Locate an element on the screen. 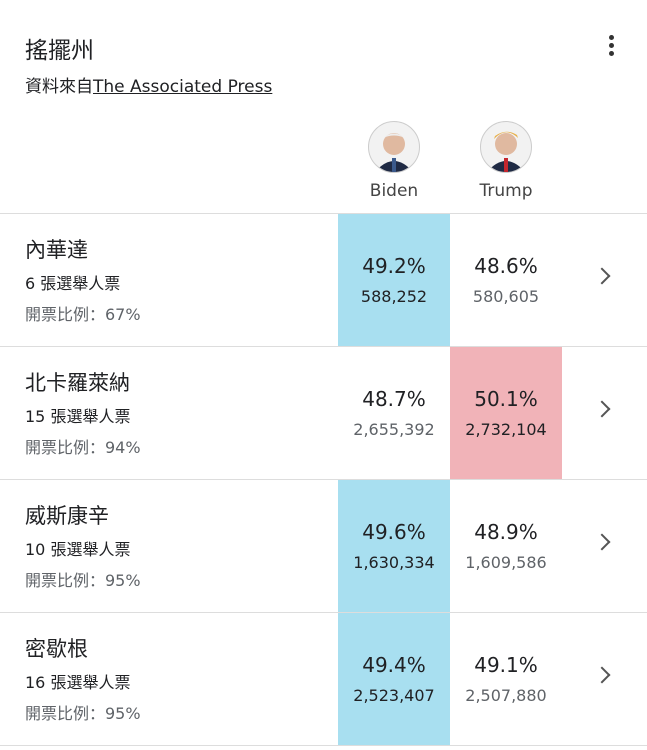  vote-percent: 48.7% is located at coordinates (394, 399).